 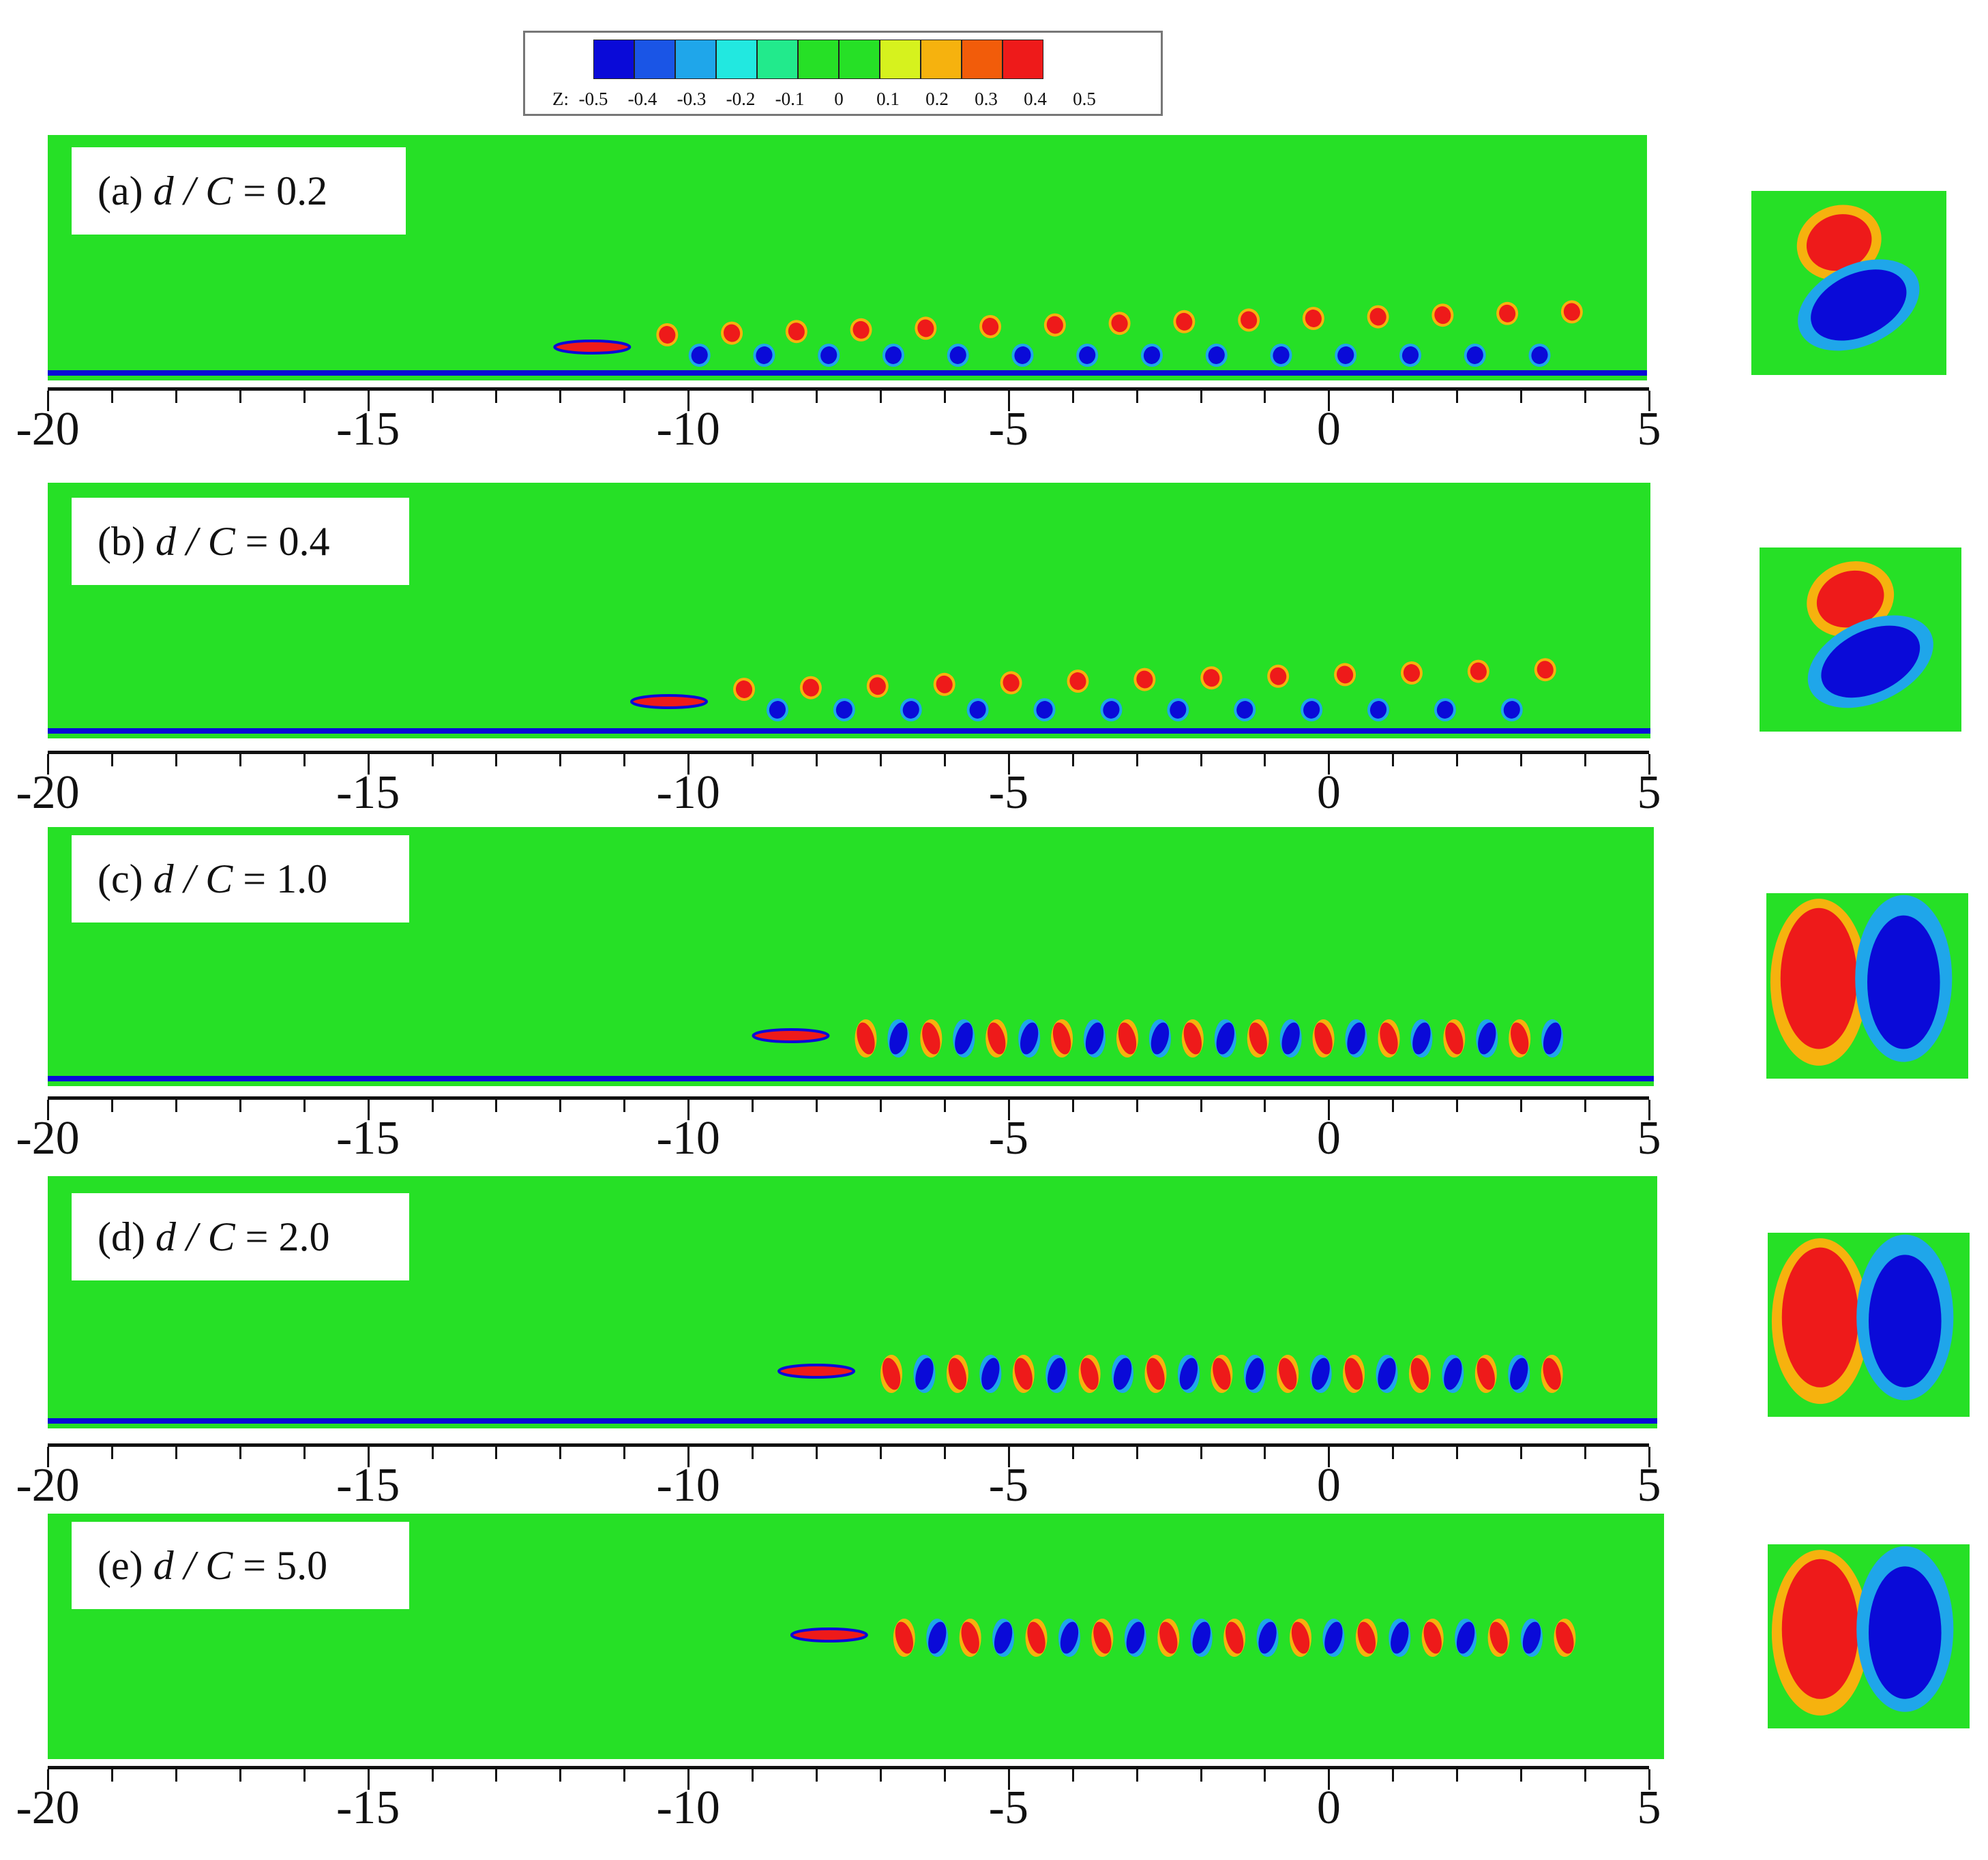 What do you see at coordinates (1848, 283) in the screenshot?
I see `zoom-inset-a` at bounding box center [1848, 283].